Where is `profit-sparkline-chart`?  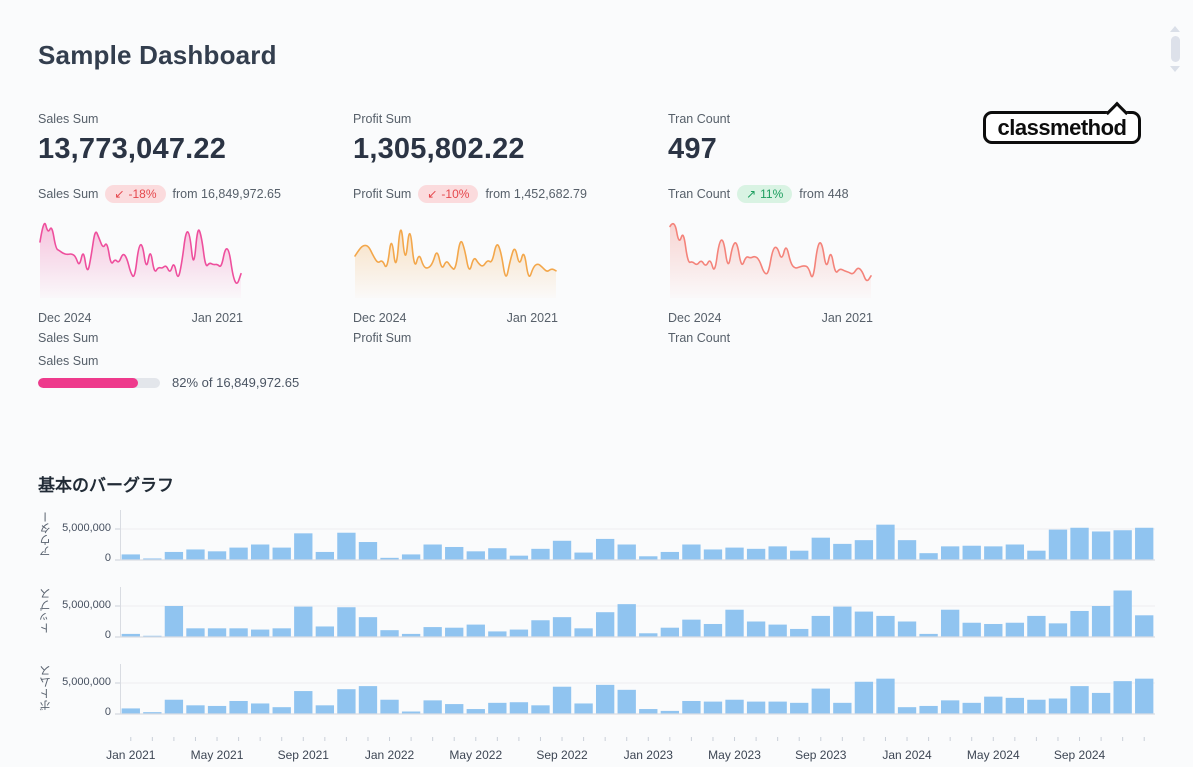
profit-sparkline-chart is located at coordinates (455, 263).